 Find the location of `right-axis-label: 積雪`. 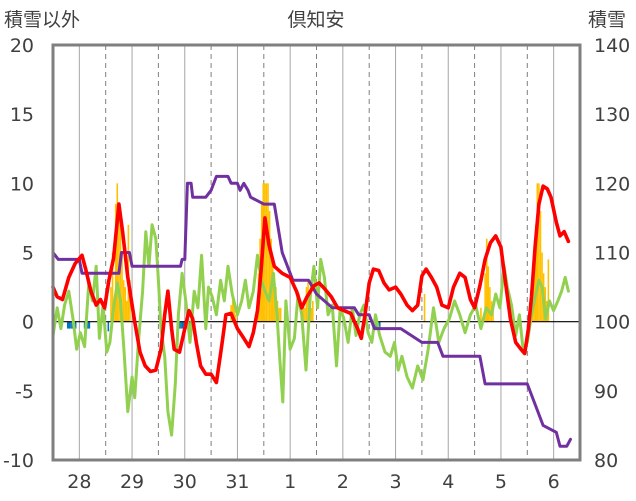

right-axis-label: 積雪 is located at coordinates (607, 20).